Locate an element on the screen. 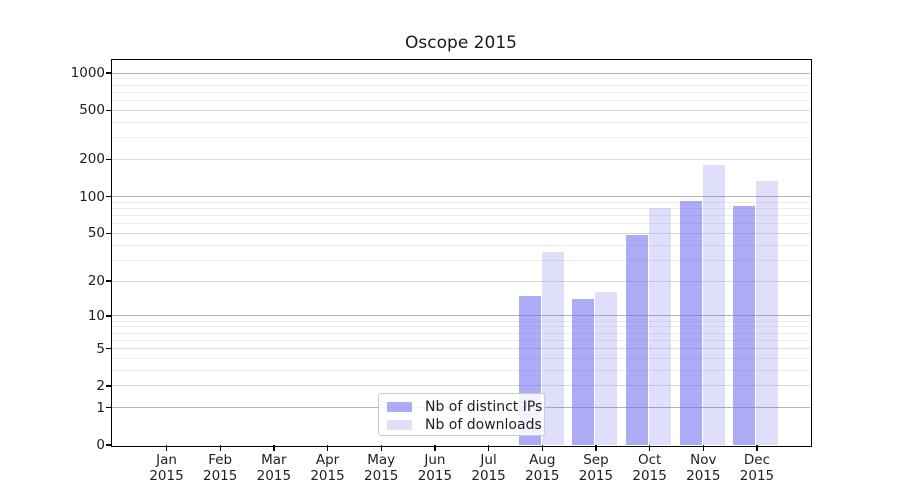 The height and width of the screenshot is (500, 900). bar-distinct-ips-dec is located at coordinates (744, 325).